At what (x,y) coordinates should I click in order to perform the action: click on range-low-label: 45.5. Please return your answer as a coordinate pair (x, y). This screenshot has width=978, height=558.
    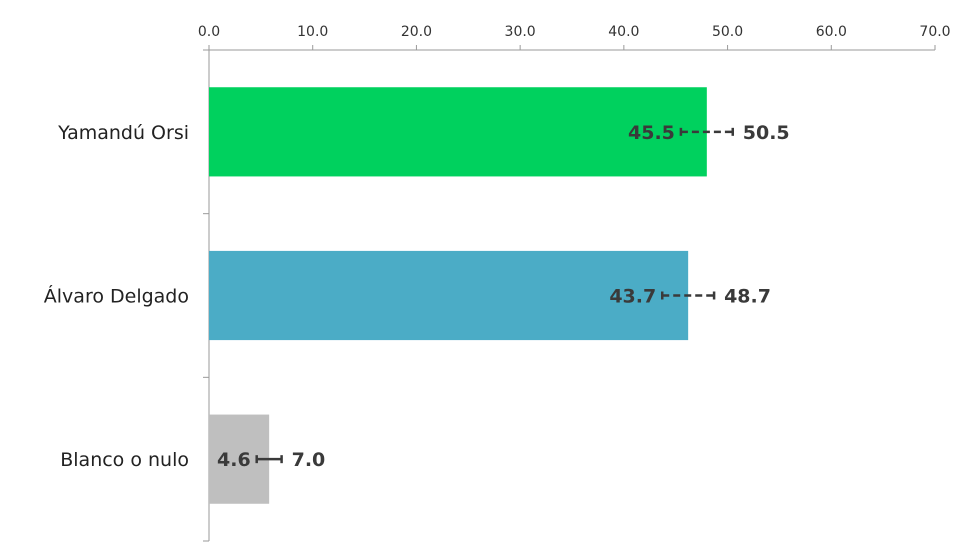
    Looking at the image, I should click on (651, 133).